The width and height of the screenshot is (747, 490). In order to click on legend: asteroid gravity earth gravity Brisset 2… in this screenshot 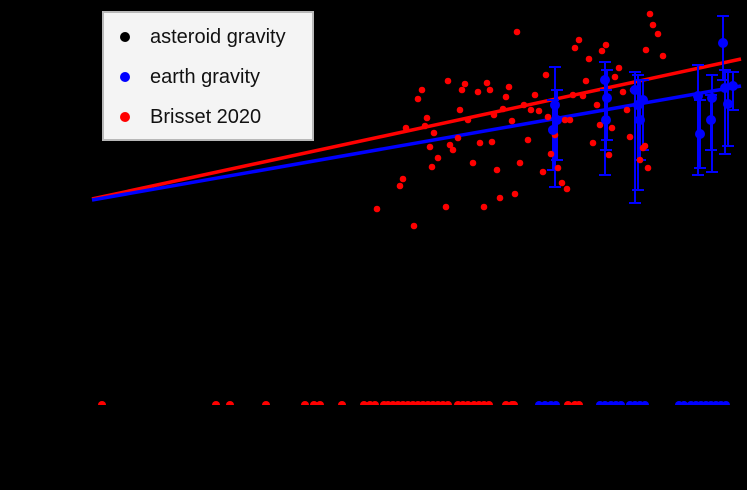, I will do `click(208, 76)`.